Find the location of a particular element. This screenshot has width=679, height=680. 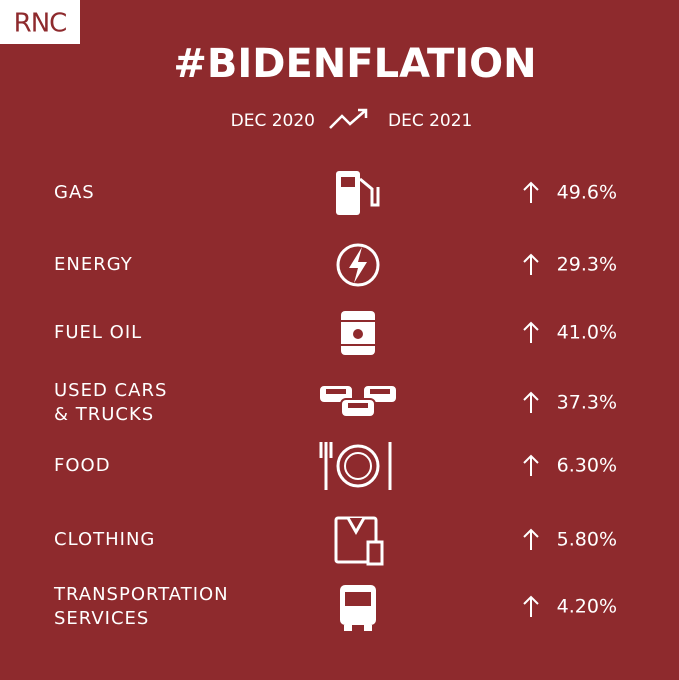

row-change: 6.30% is located at coordinates (587, 466).